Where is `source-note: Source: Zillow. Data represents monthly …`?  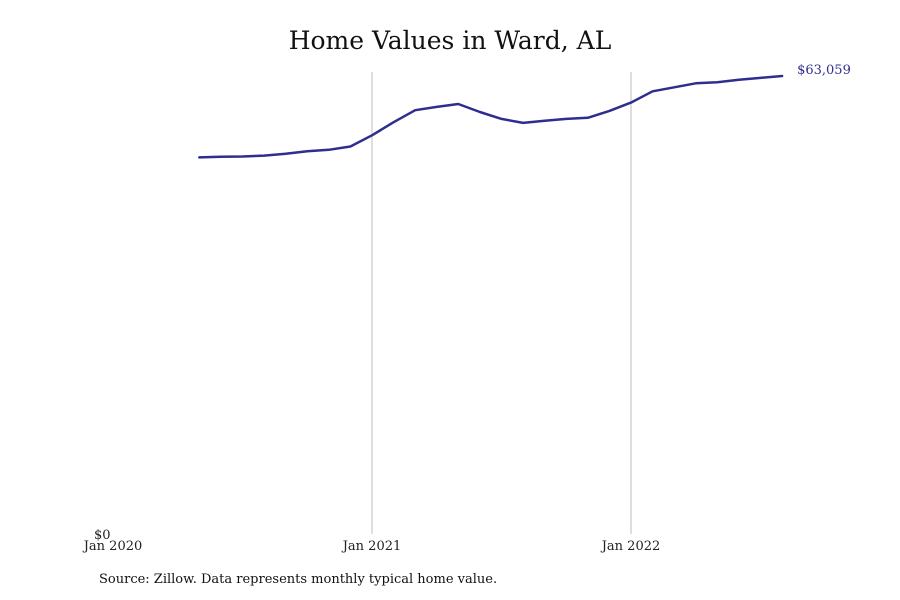
source-note: Source: Zillow. Data represents monthly … is located at coordinates (298, 579).